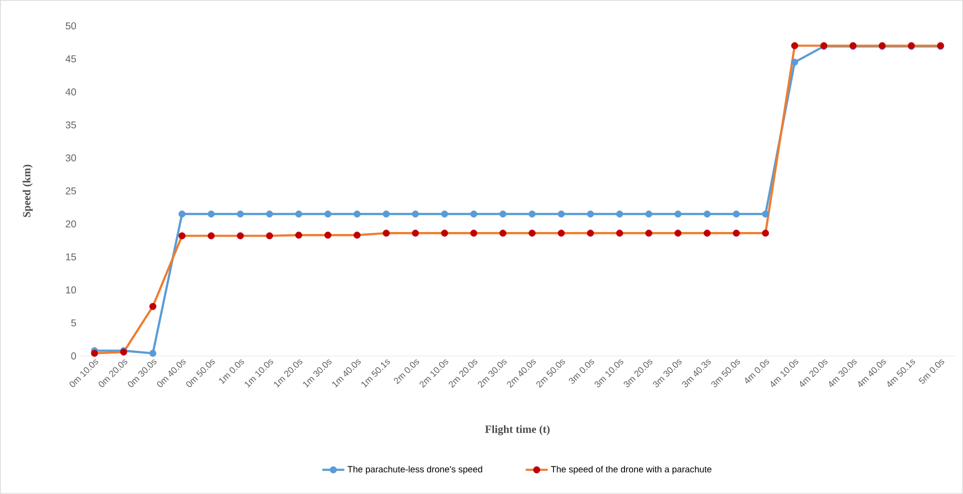 The width and height of the screenshot is (963, 494). What do you see at coordinates (757, 372) in the screenshot?
I see `x-tick-label: 4m 0.0s` at bounding box center [757, 372].